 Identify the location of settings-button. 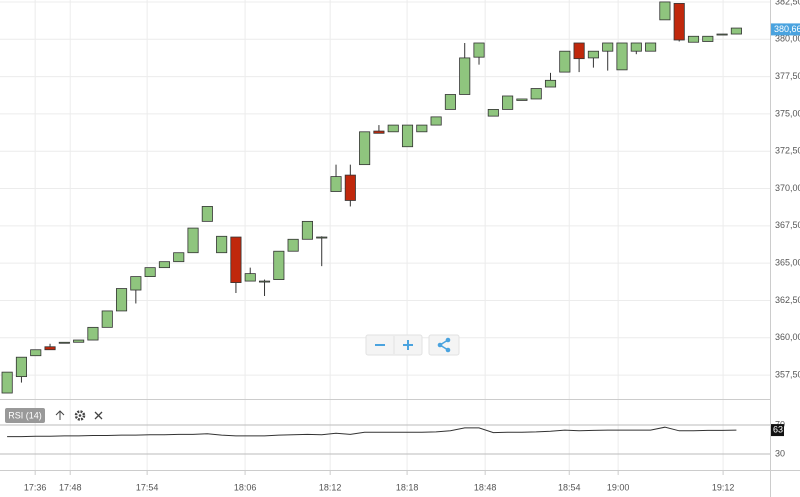
(80, 415).